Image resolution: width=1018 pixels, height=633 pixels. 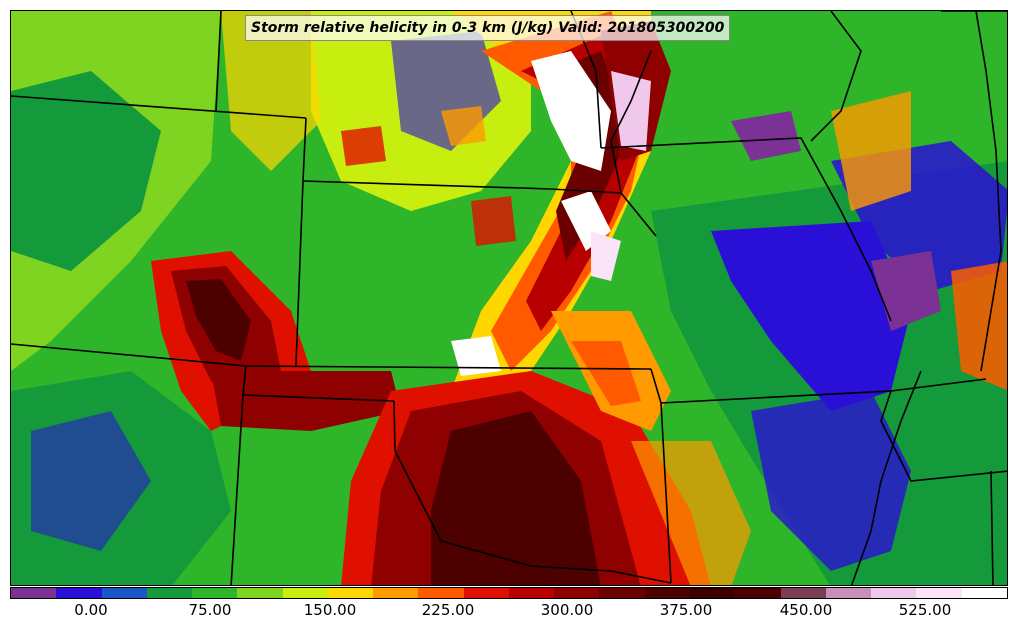 I want to click on colorbar-tick-label: 300.00, so click(x=567, y=610).